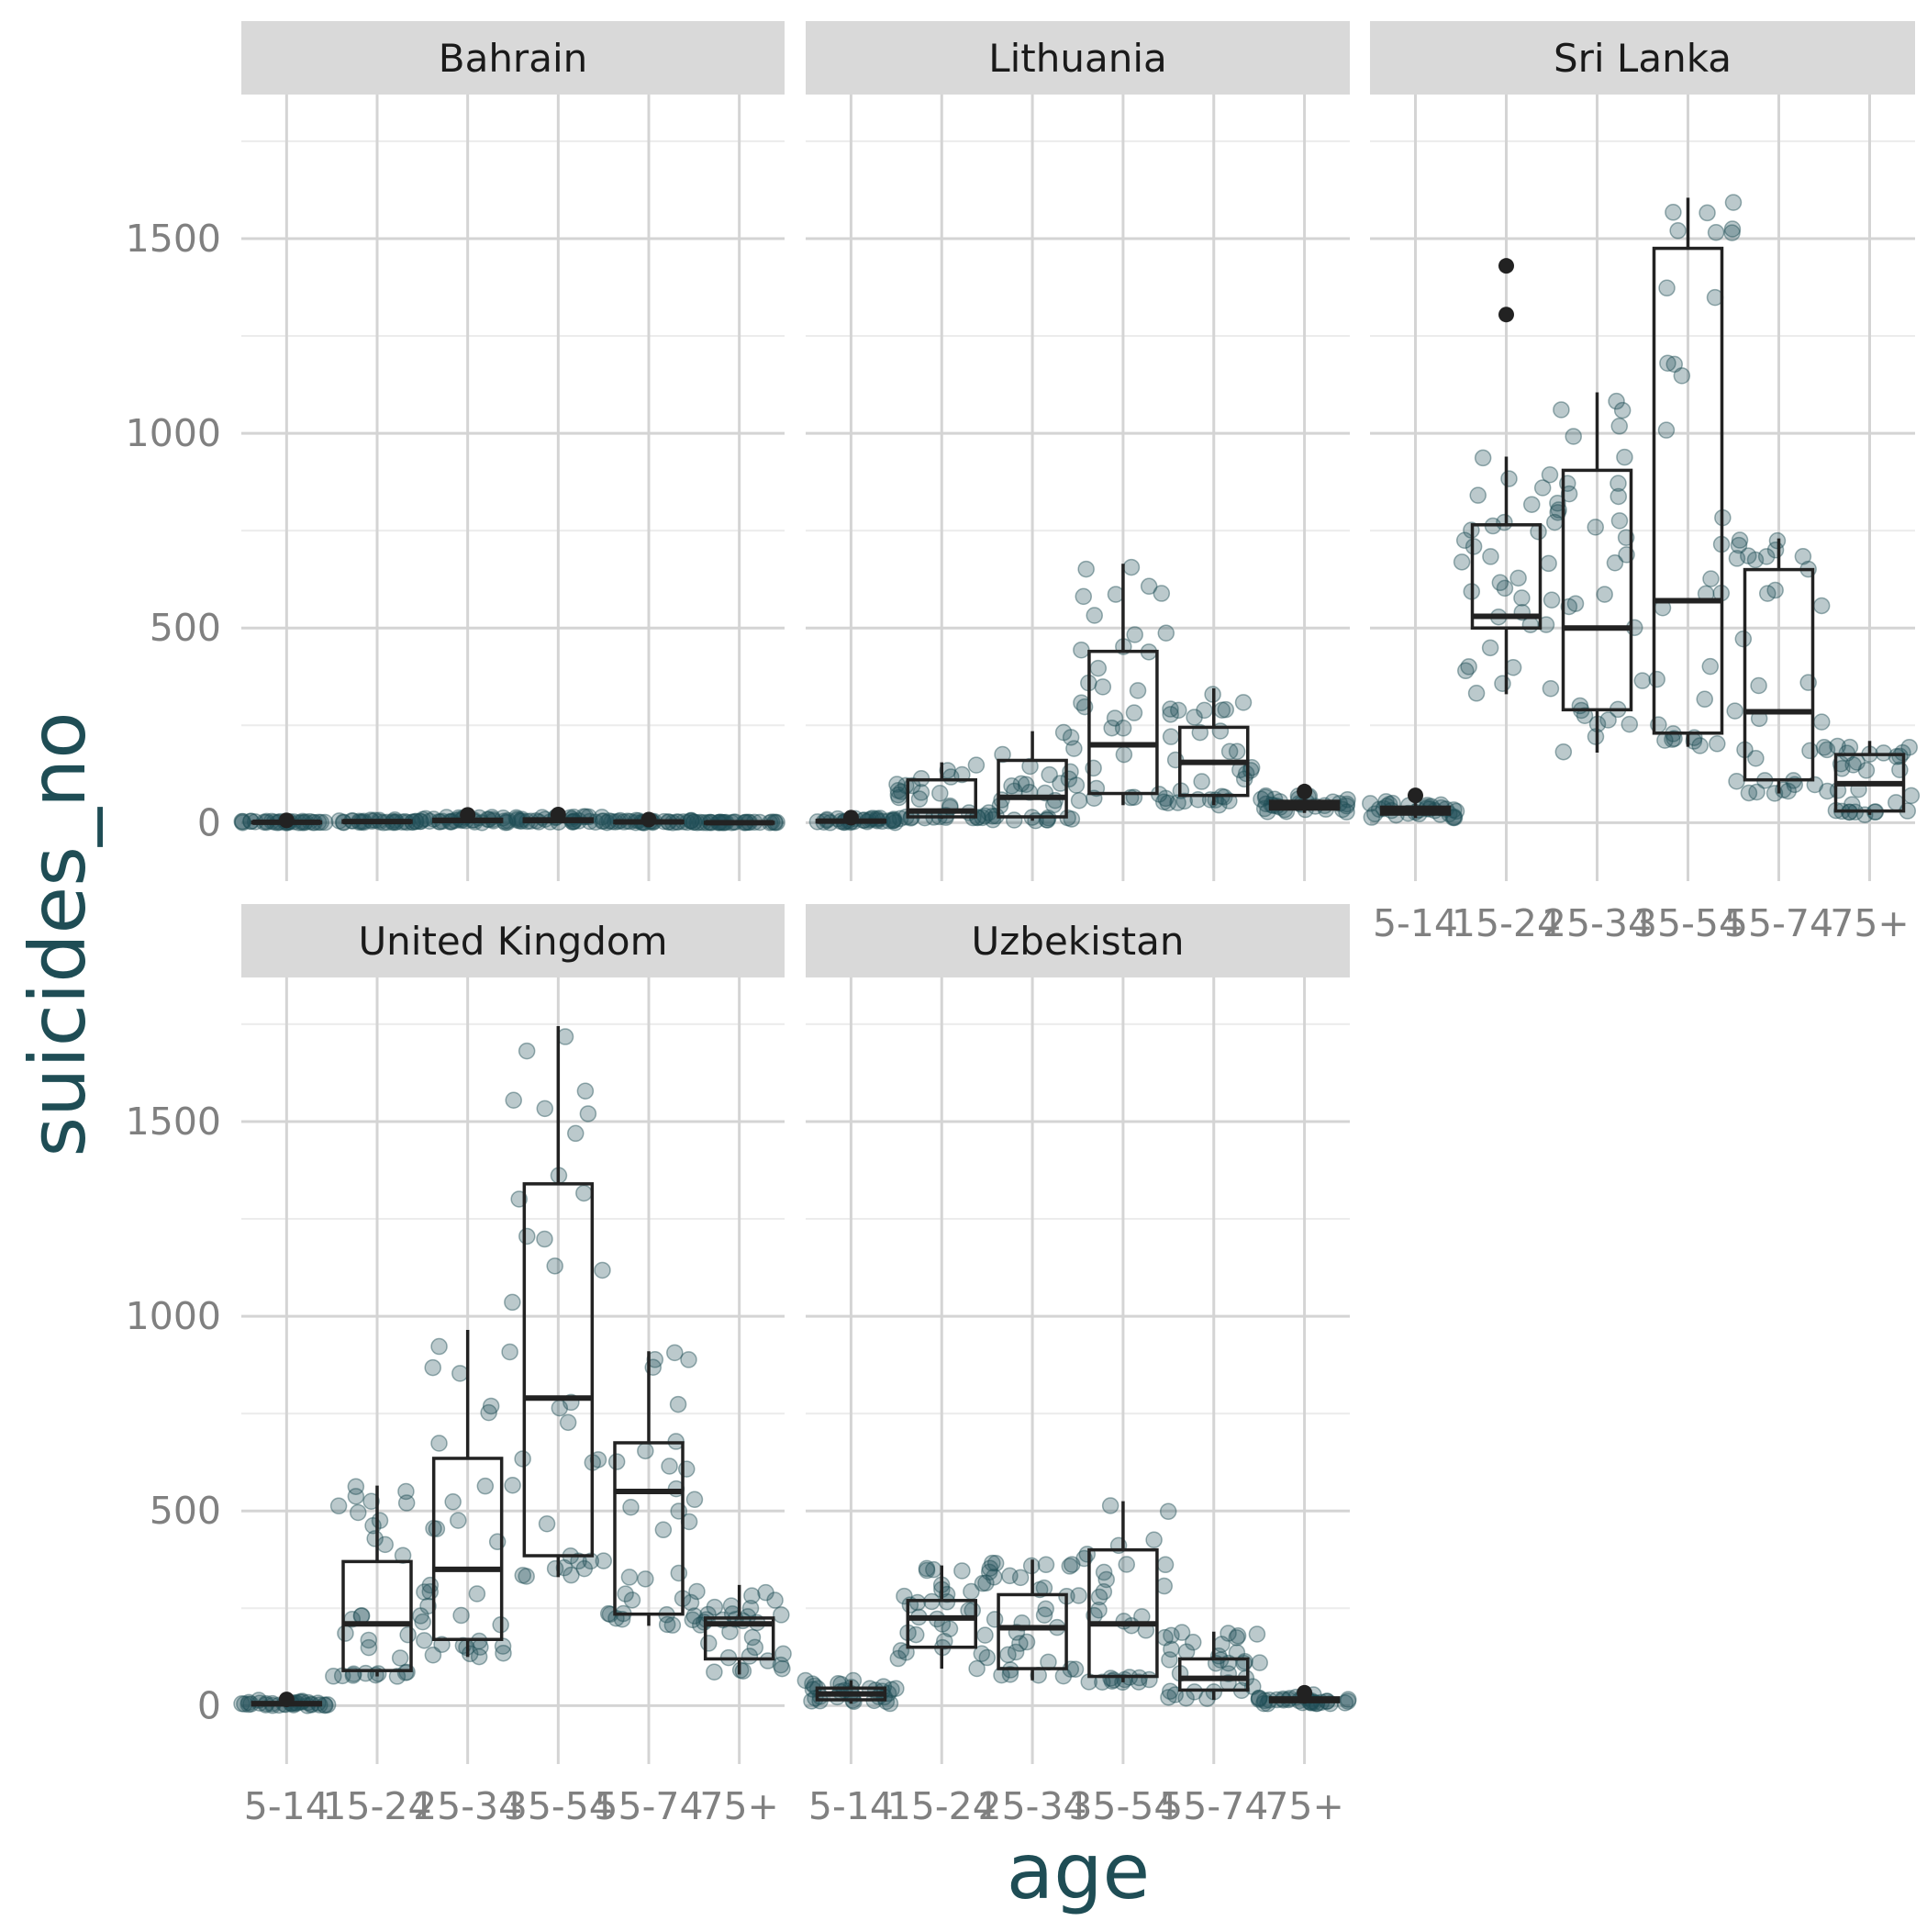 The image size is (1927, 1932). Describe the element at coordinates (1506, 923) in the screenshot. I see `x-tick-label: 15-24` at that location.